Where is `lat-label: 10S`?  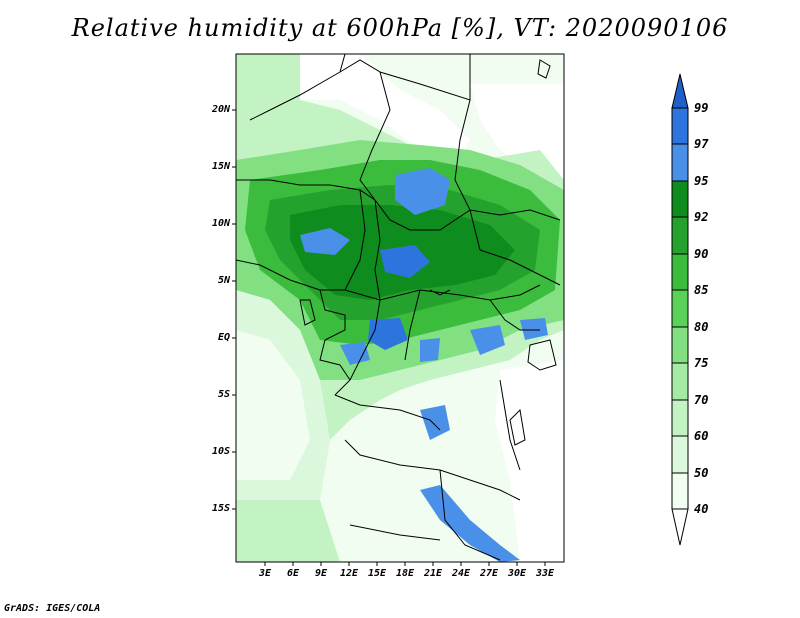
lat-label: 10S is located at coordinates (220, 451).